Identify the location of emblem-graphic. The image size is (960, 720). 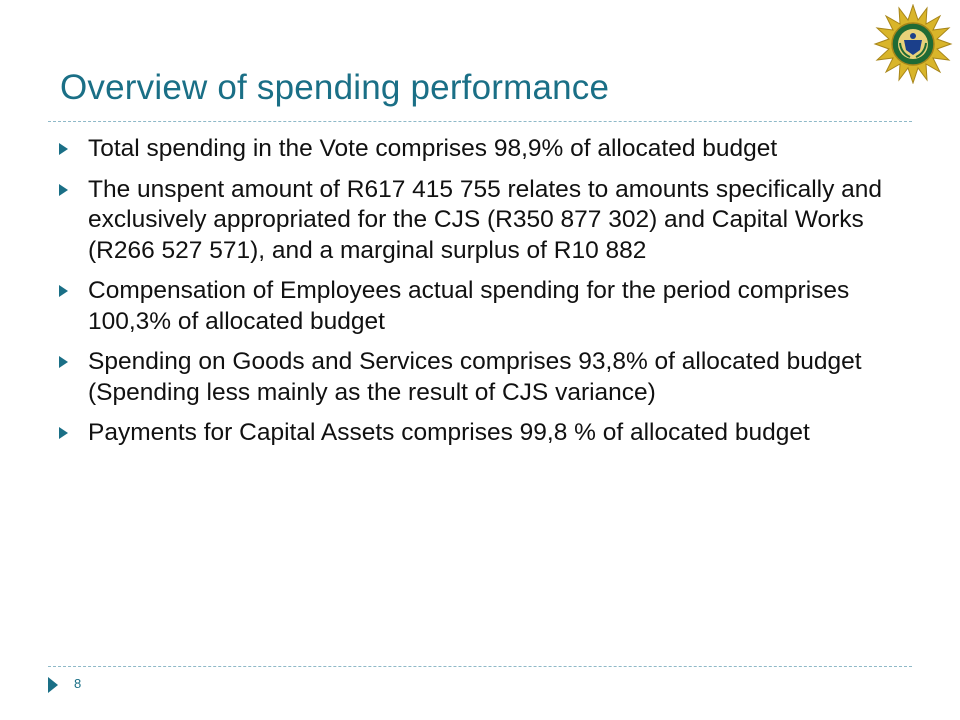
(913, 44).